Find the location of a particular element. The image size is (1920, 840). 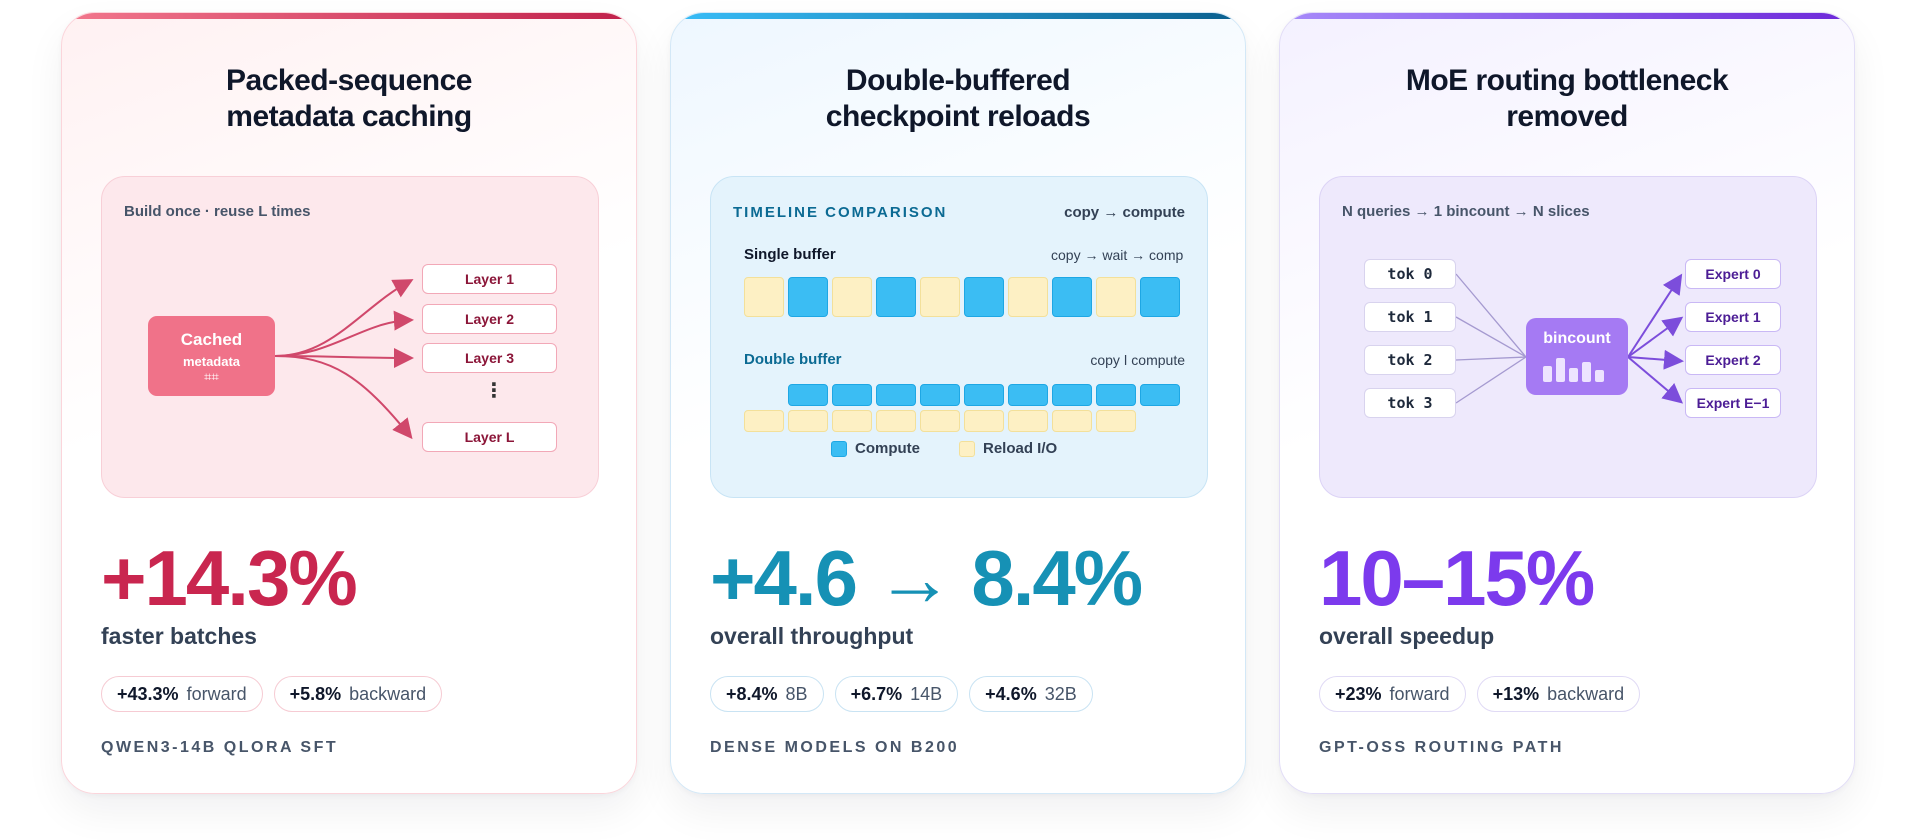

token-box: tok 0 is located at coordinates (1410, 274).